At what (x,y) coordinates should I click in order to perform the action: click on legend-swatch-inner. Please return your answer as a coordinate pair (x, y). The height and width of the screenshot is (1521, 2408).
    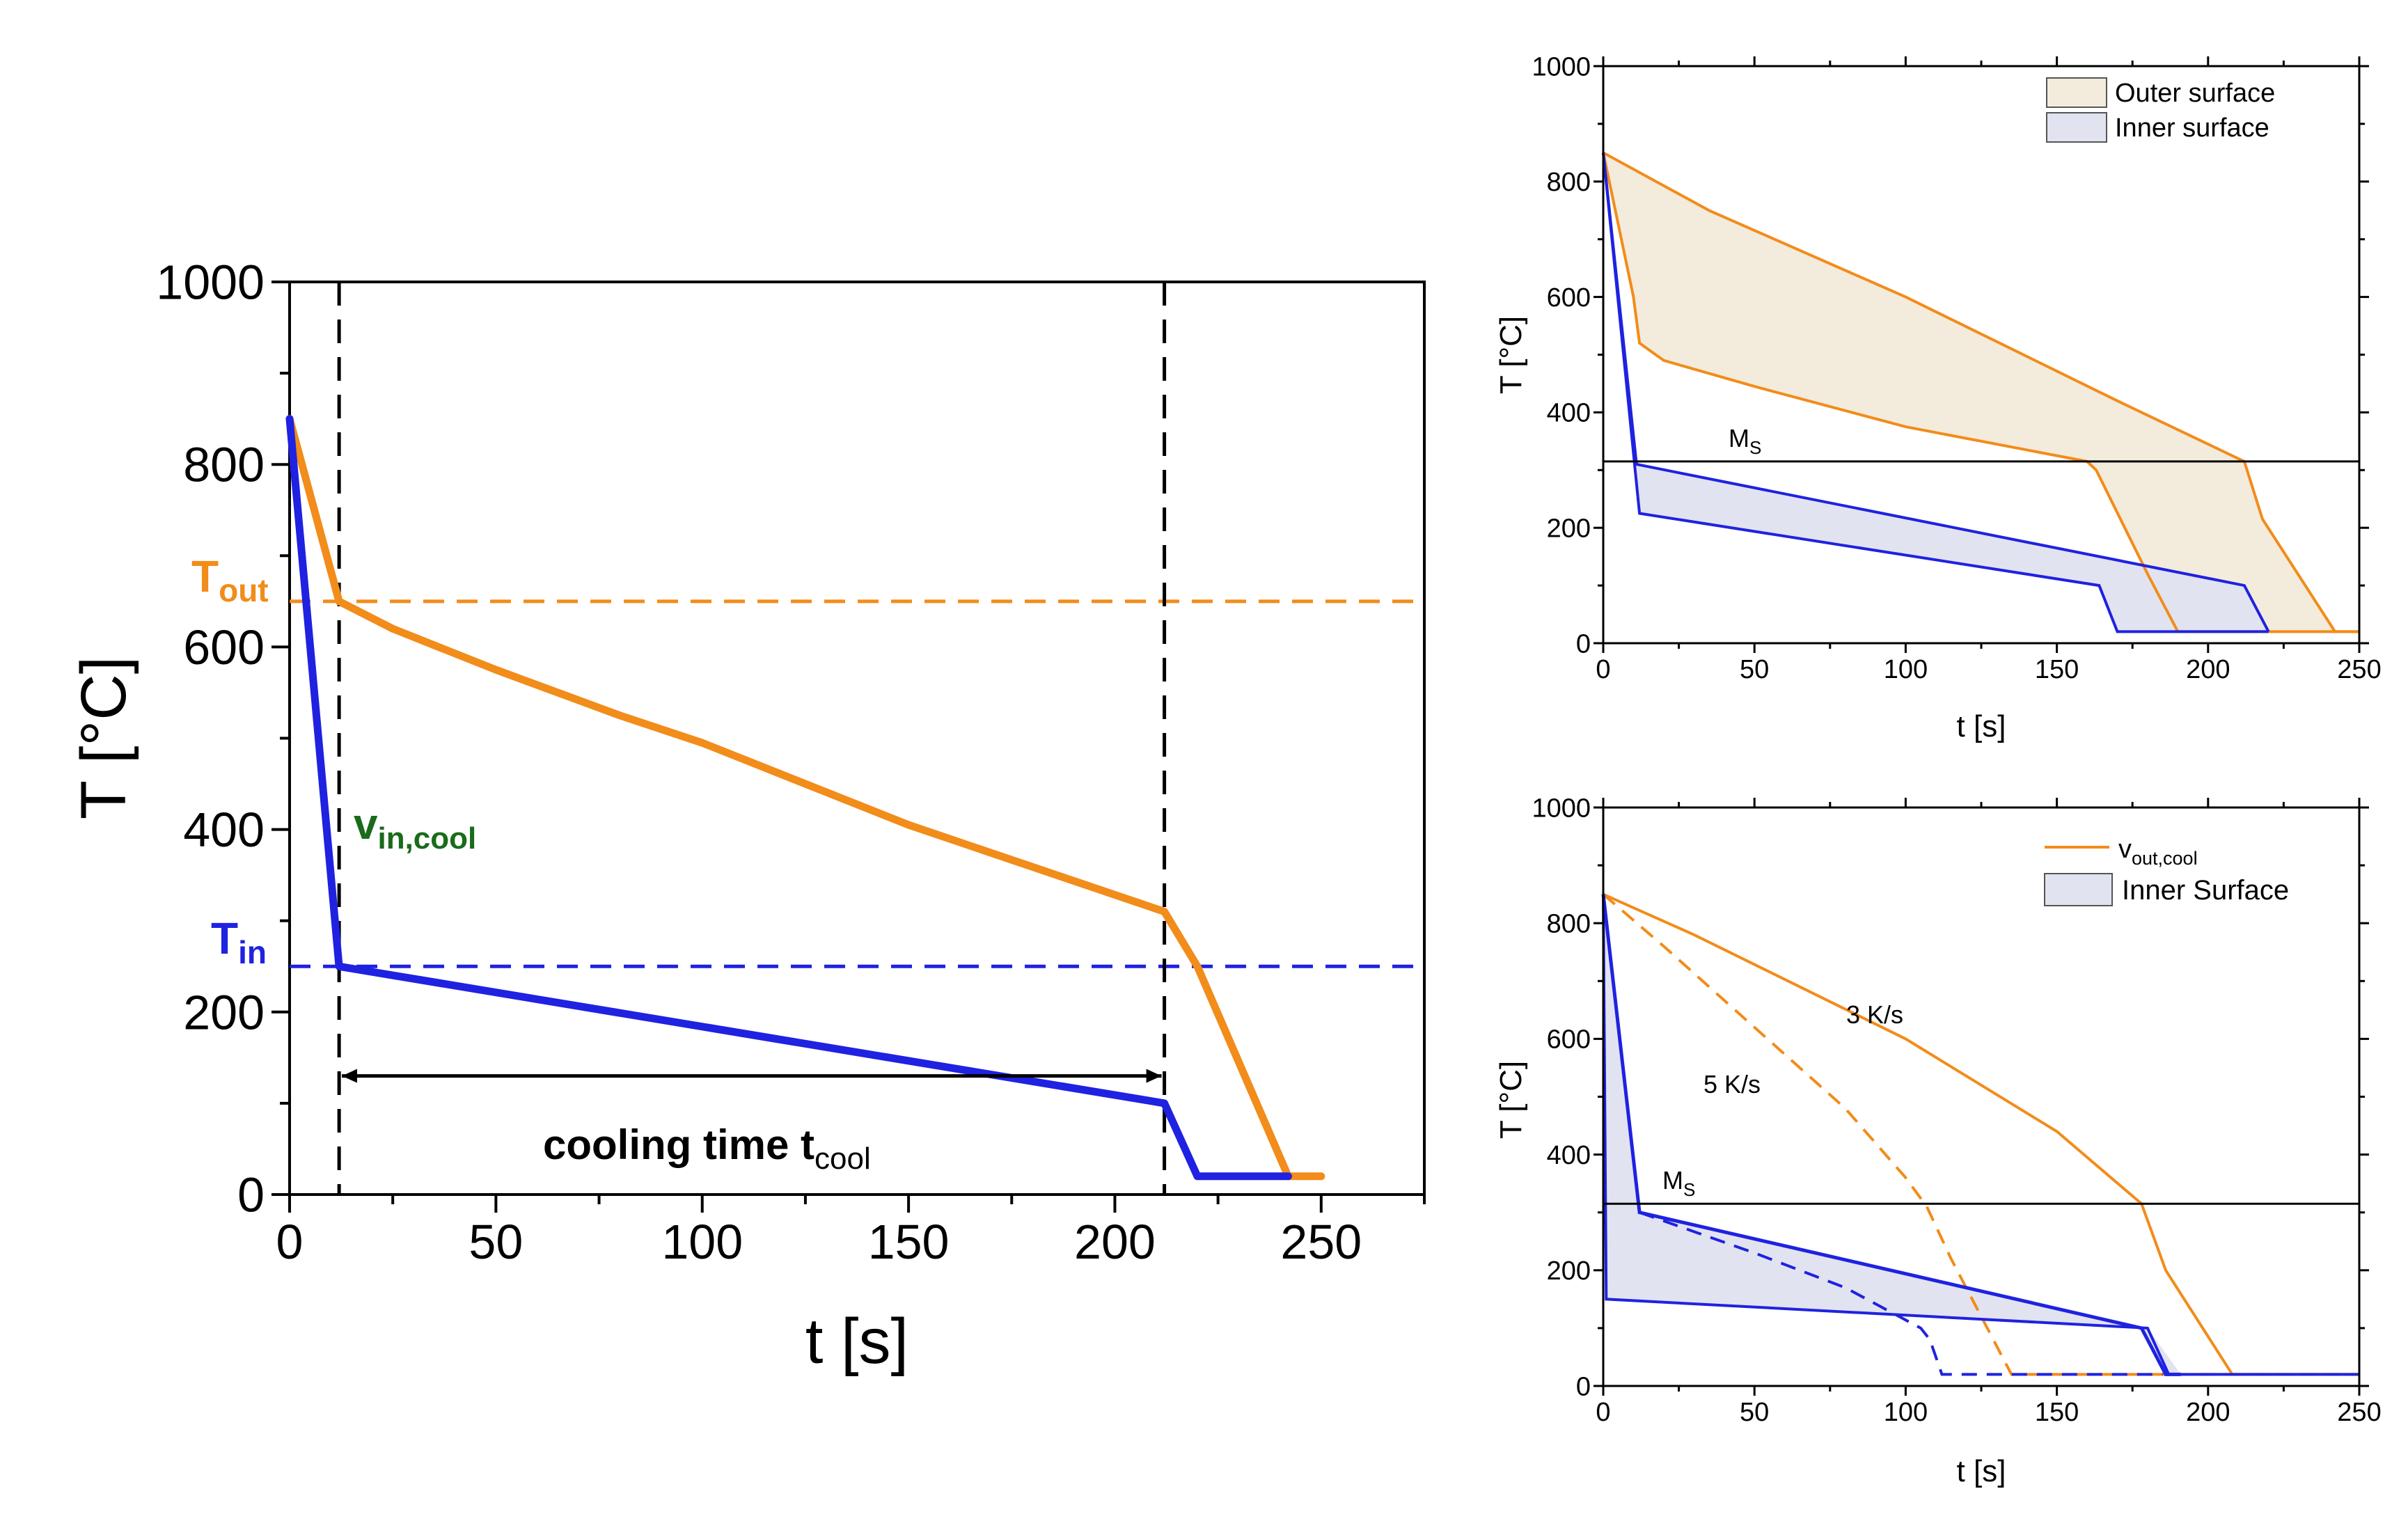
    Looking at the image, I should click on (2076, 127).